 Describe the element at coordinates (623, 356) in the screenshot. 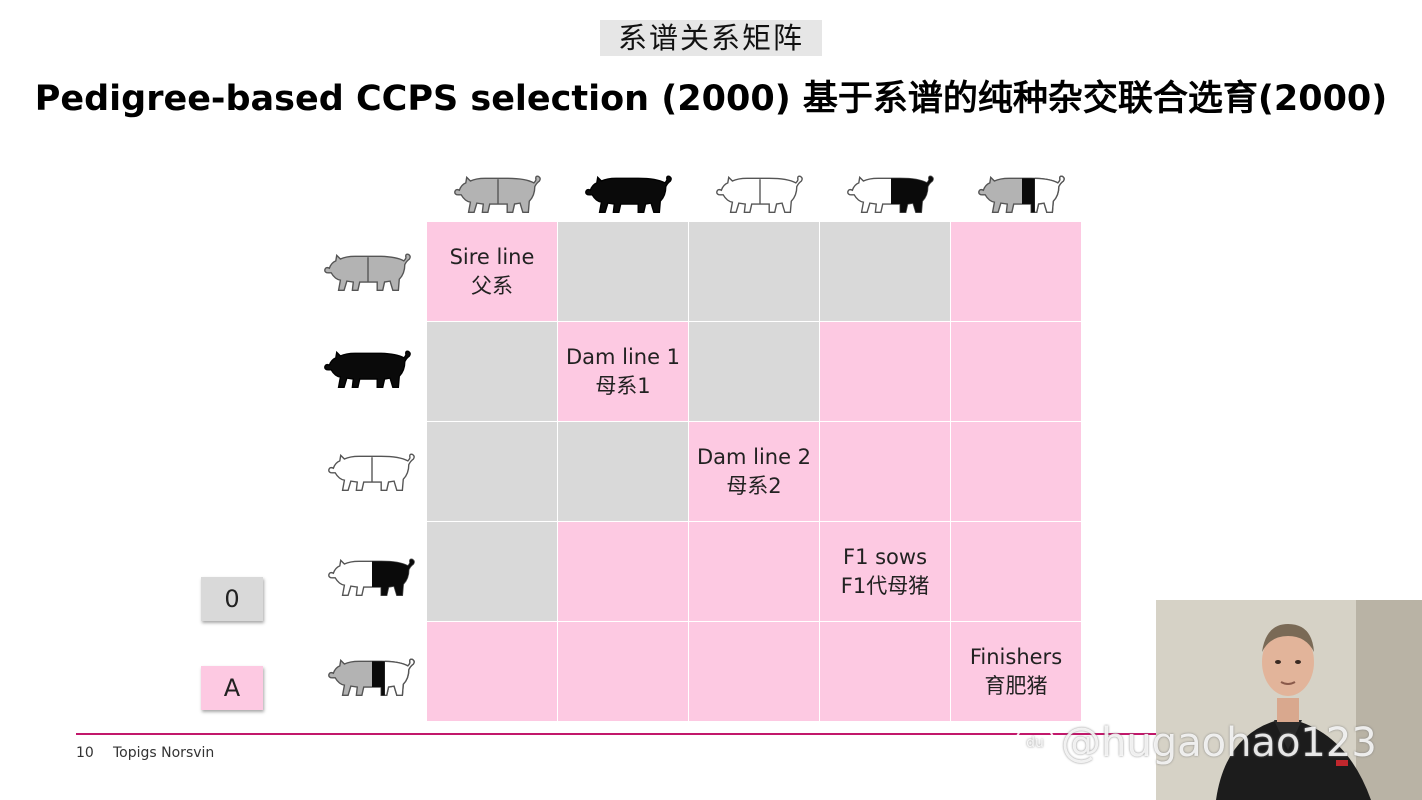

I see `cell-label-en: Dam line 1` at that location.